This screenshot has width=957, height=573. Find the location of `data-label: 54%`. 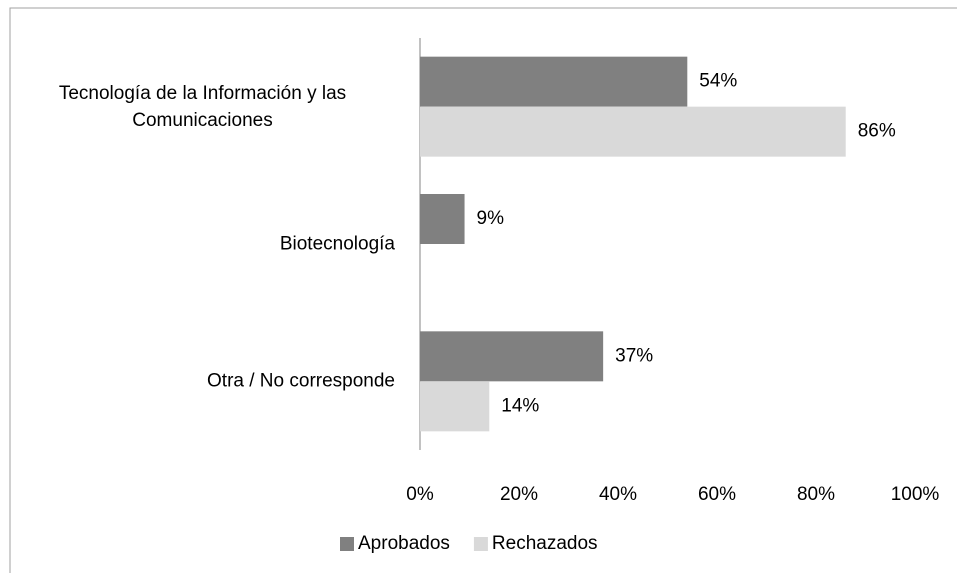

data-label: 54% is located at coordinates (718, 81).